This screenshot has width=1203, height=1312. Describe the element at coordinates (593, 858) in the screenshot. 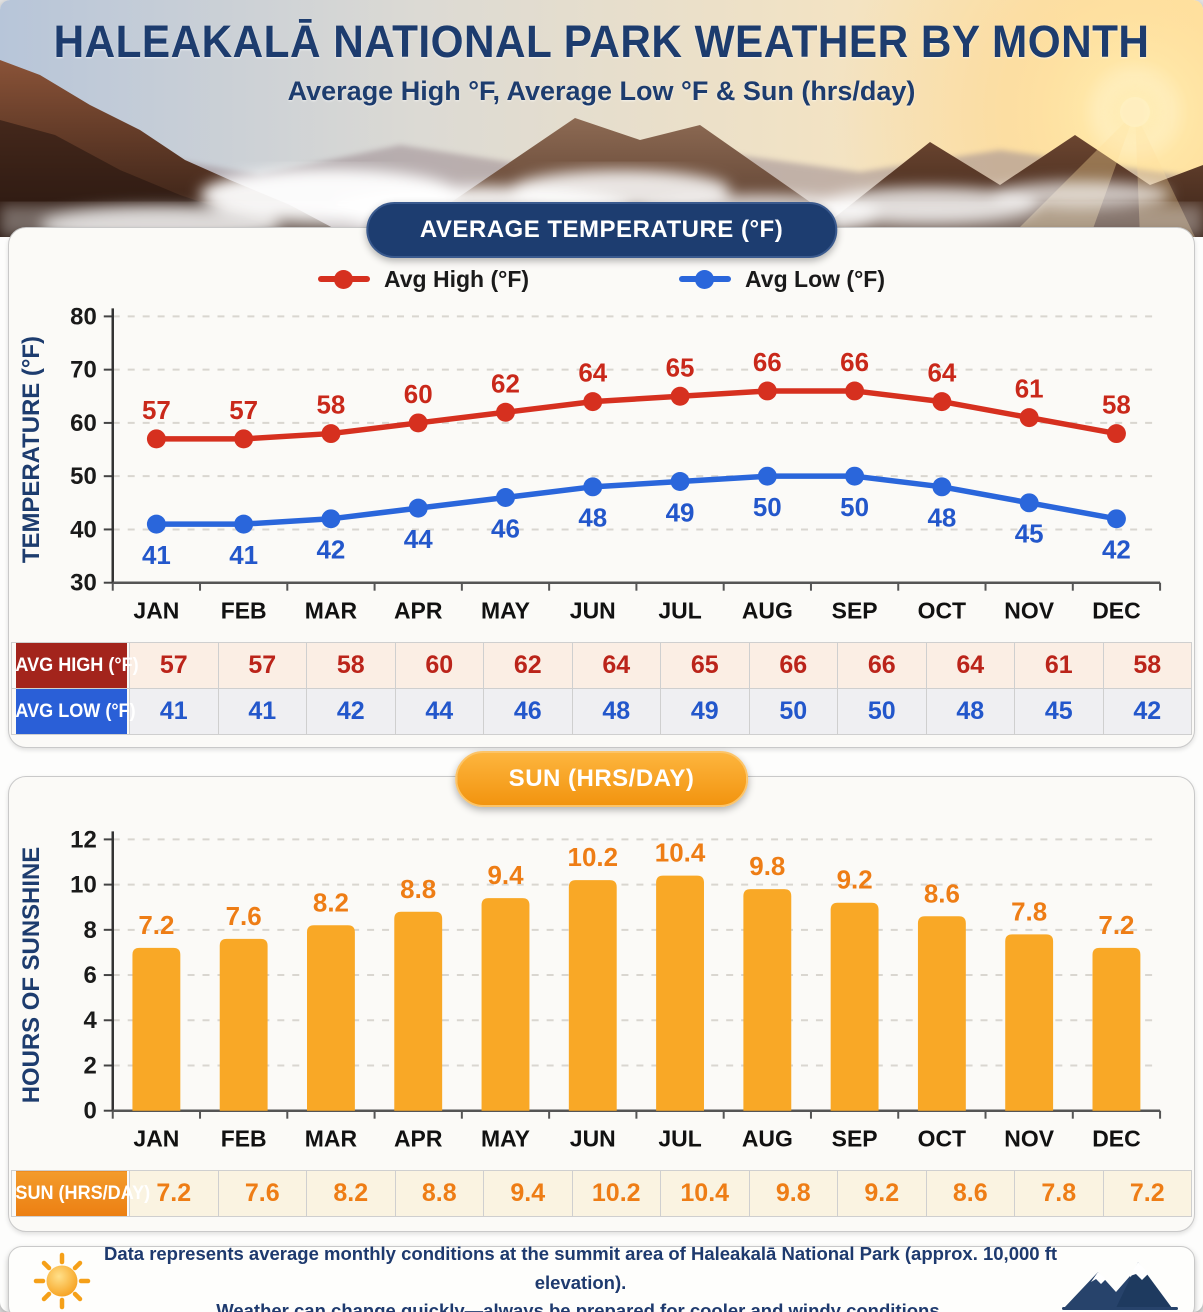

I see `sun-value-label: 10.2` at that location.